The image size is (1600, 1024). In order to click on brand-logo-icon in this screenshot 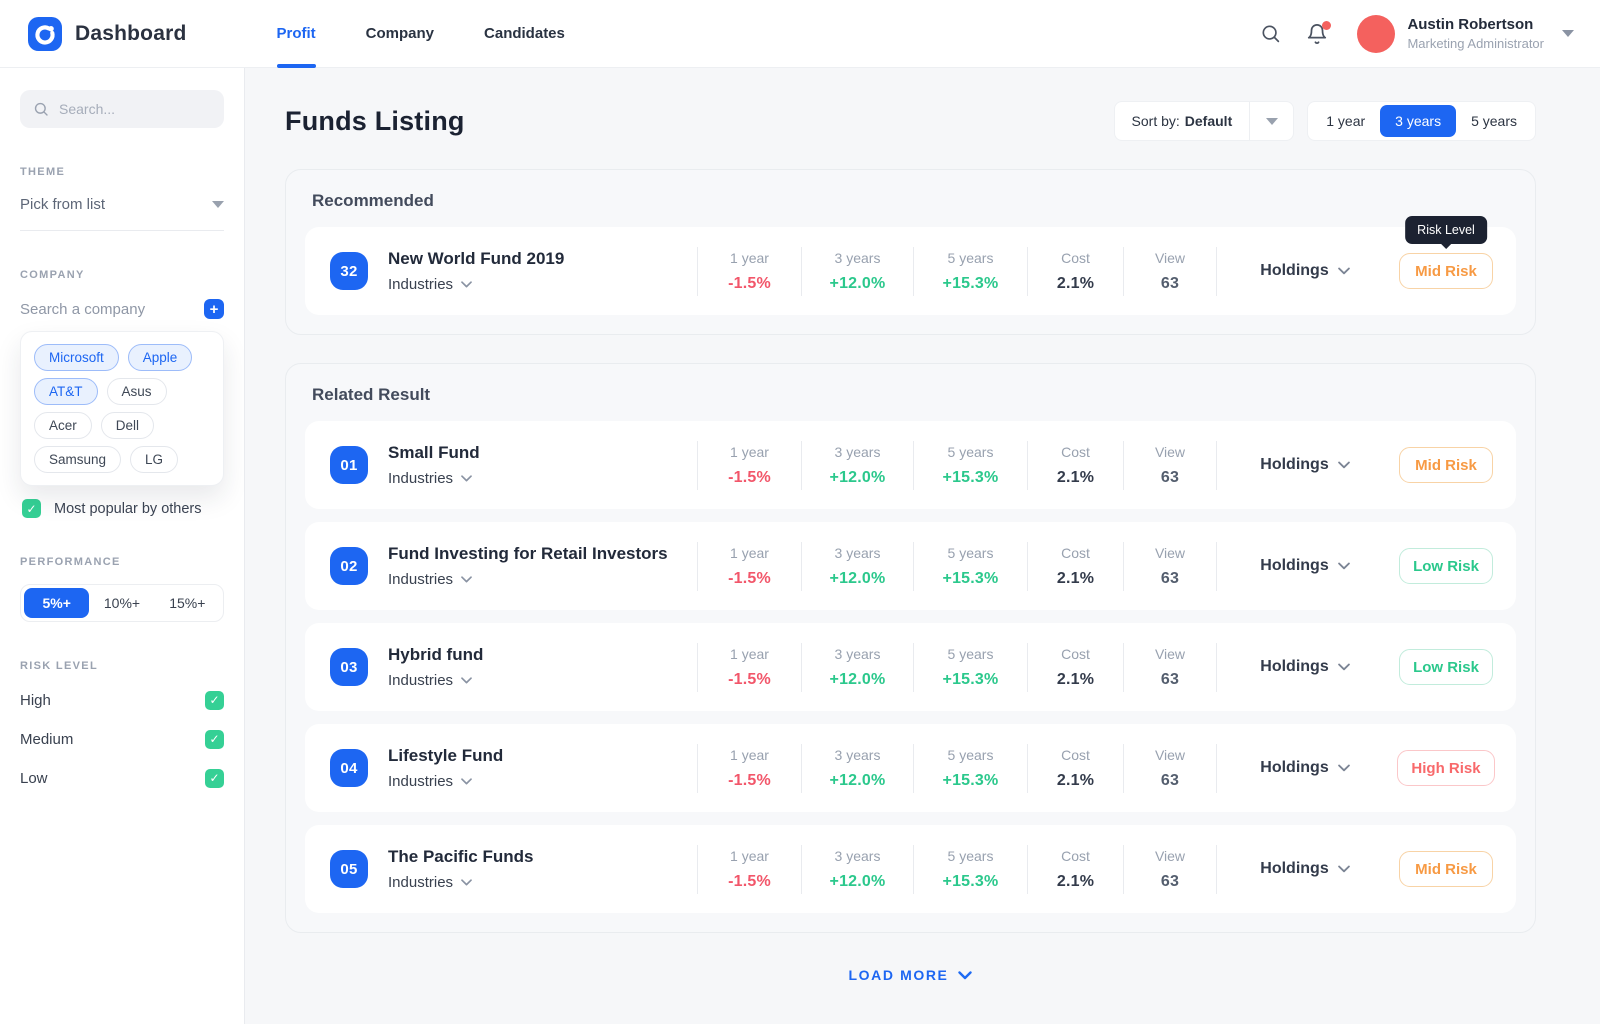, I will do `click(45, 33)`.